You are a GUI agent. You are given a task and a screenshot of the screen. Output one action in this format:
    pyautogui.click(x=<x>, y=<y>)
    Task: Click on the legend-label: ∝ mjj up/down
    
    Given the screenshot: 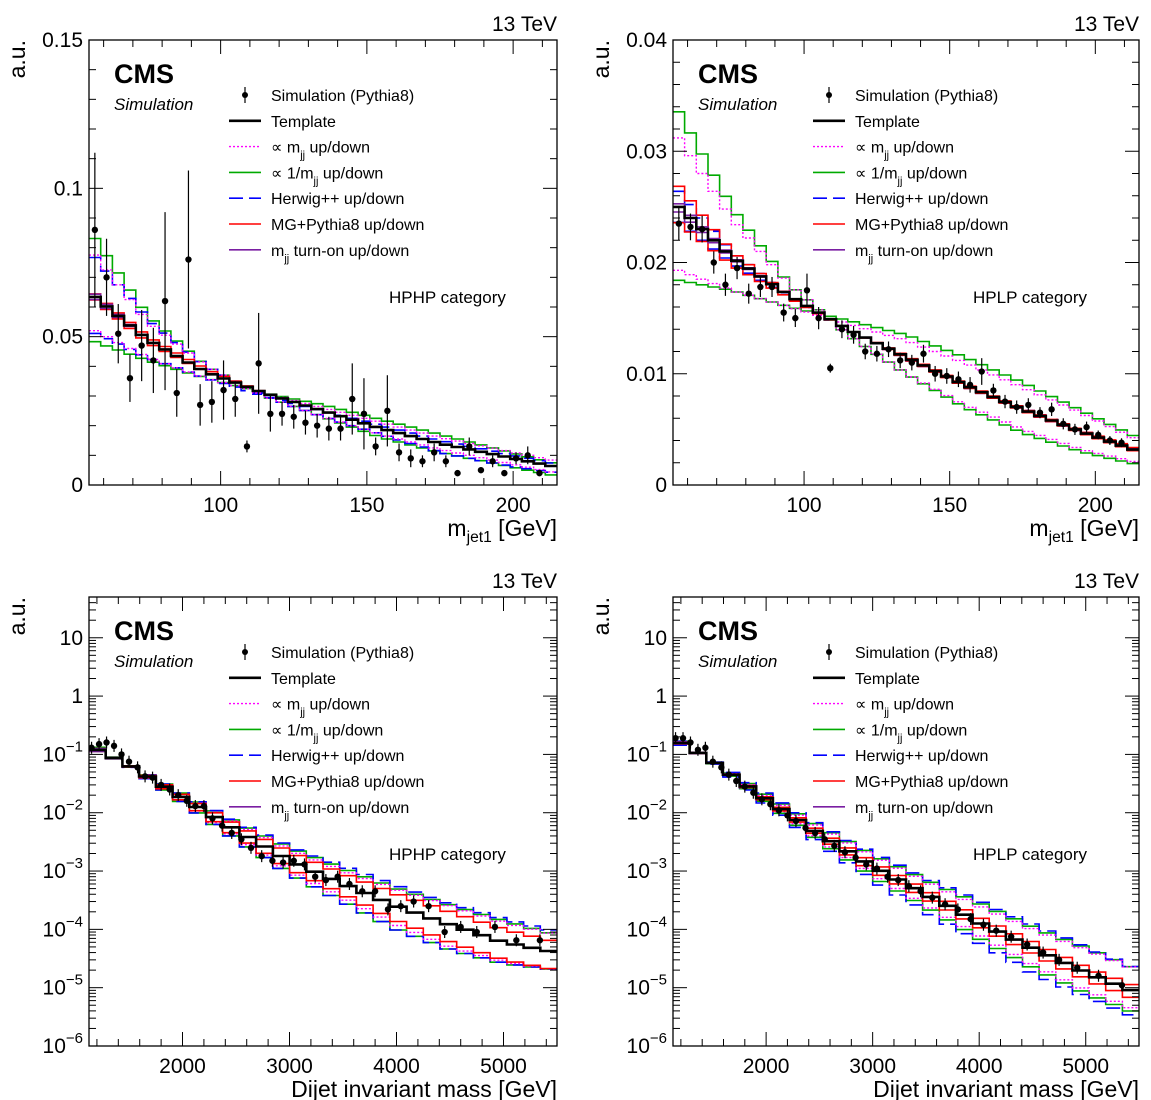 What is the action you would take?
    pyautogui.click(x=904, y=708)
    